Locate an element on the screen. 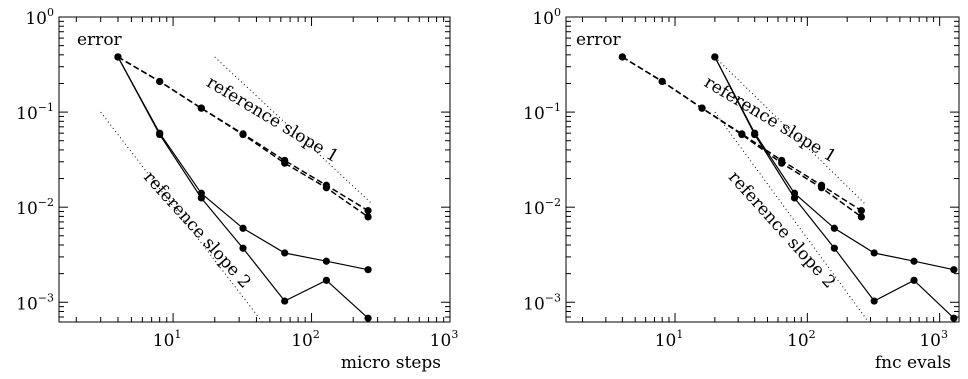 Image resolution: width=968 pixels, height=379 pixels. x-axis-title: fnc evals is located at coordinates (913, 363).